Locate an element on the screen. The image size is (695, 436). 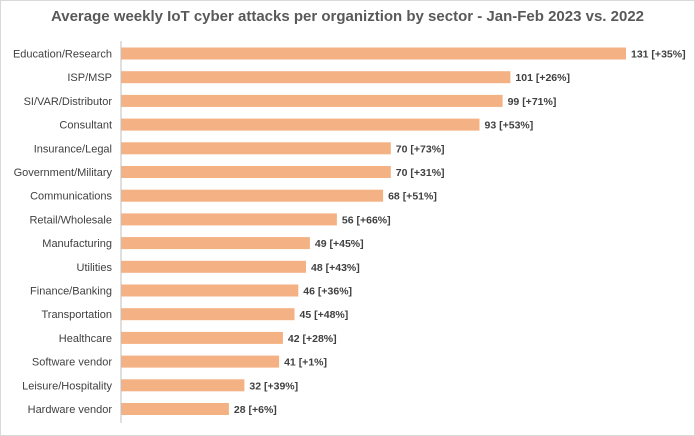
category-label-1: ISP/MSP is located at coordinates (89, 78).